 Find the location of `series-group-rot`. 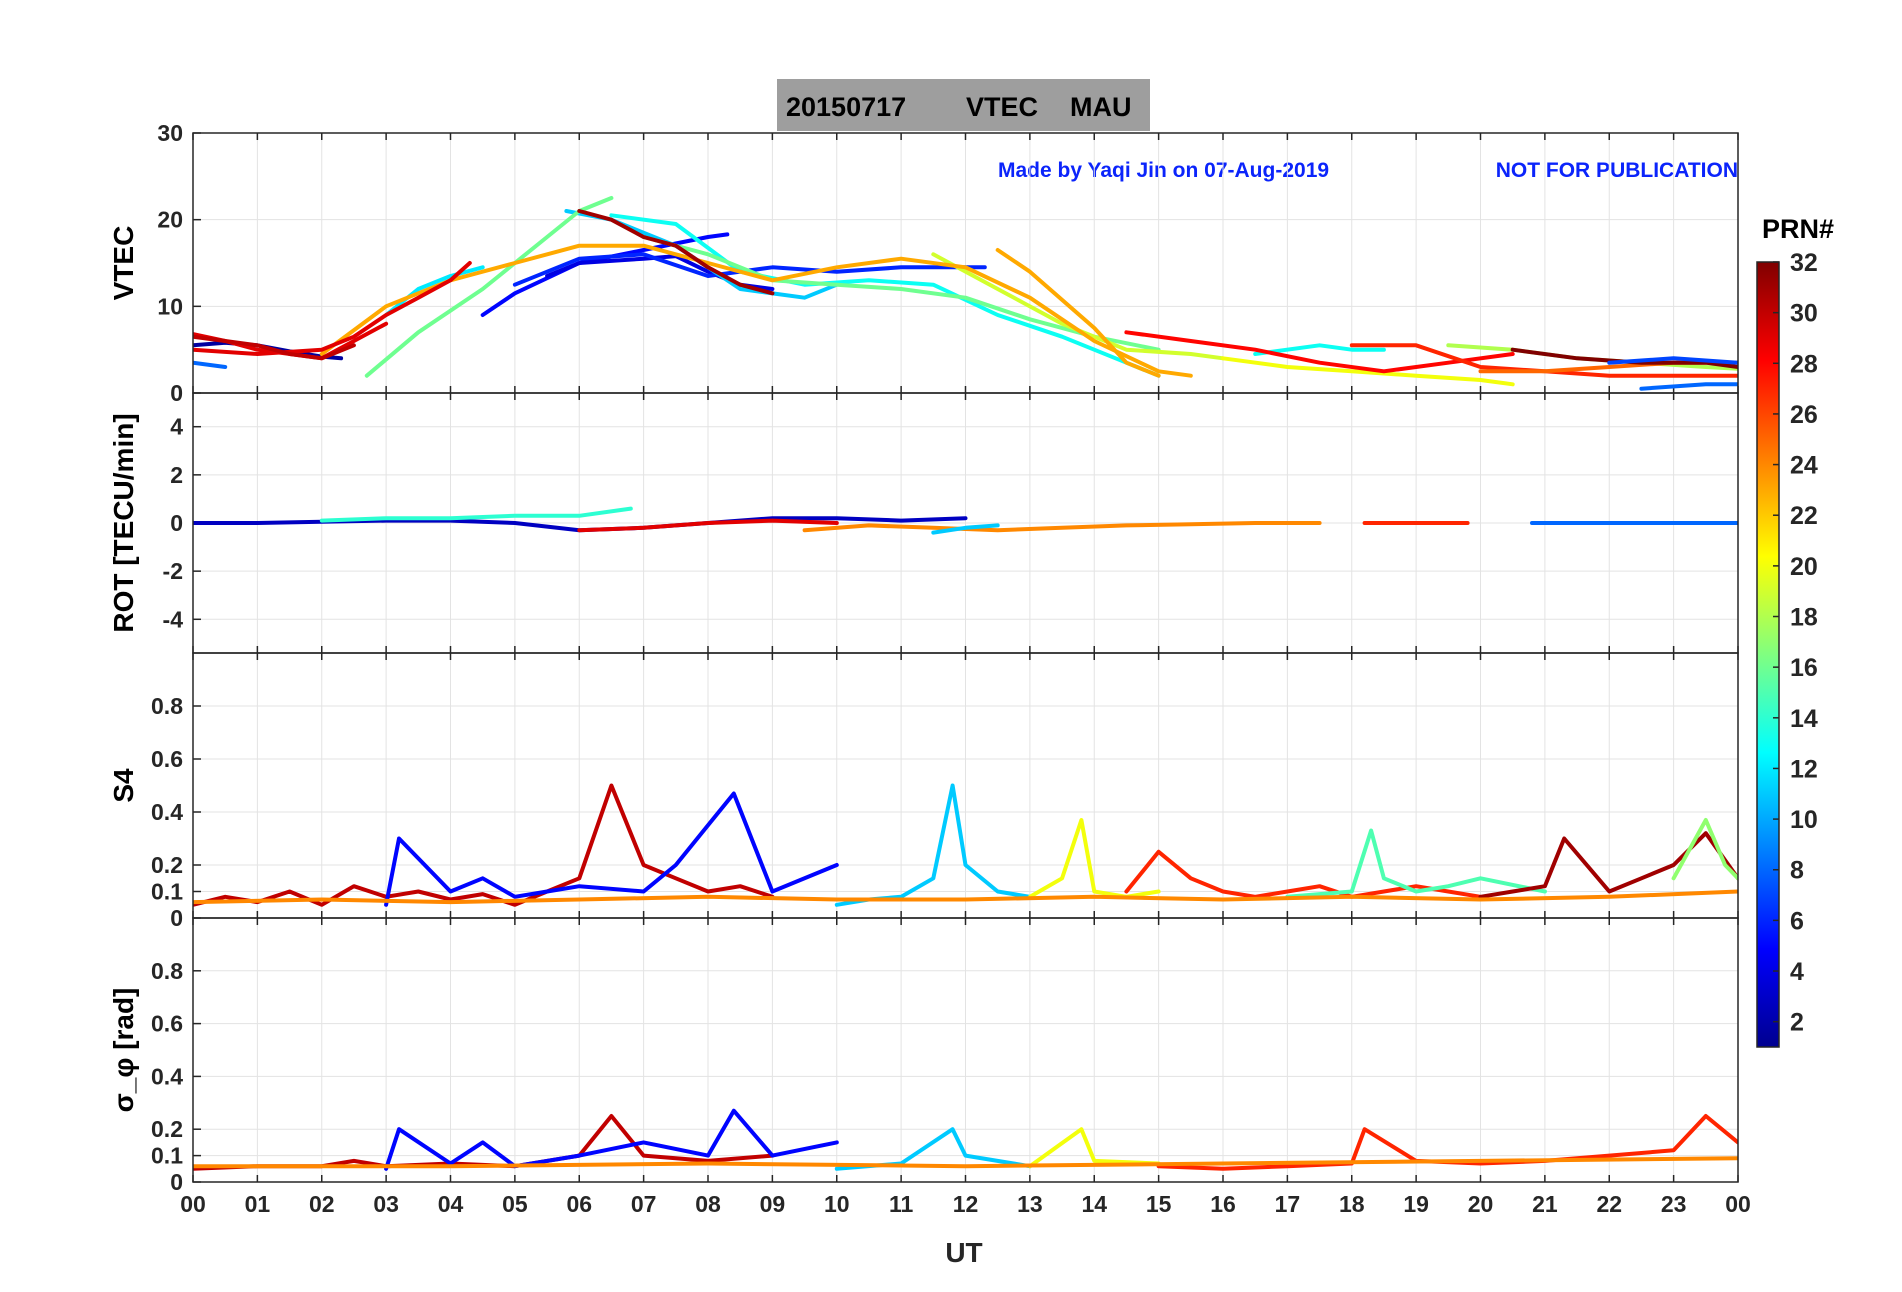

series-group-rot is located at coordinates (965, 520).